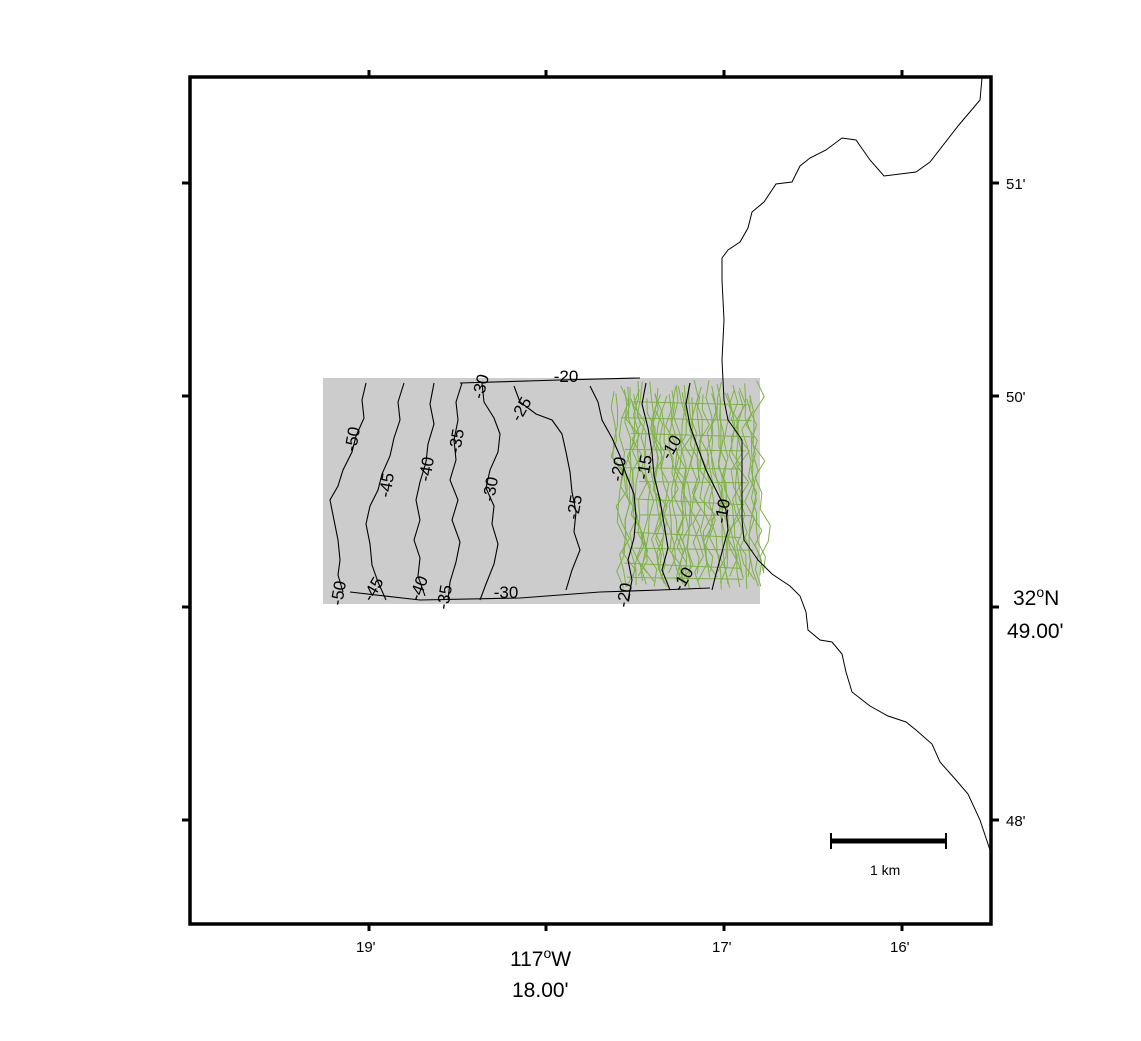  I want to click on depth-contours, so click(529, 489).